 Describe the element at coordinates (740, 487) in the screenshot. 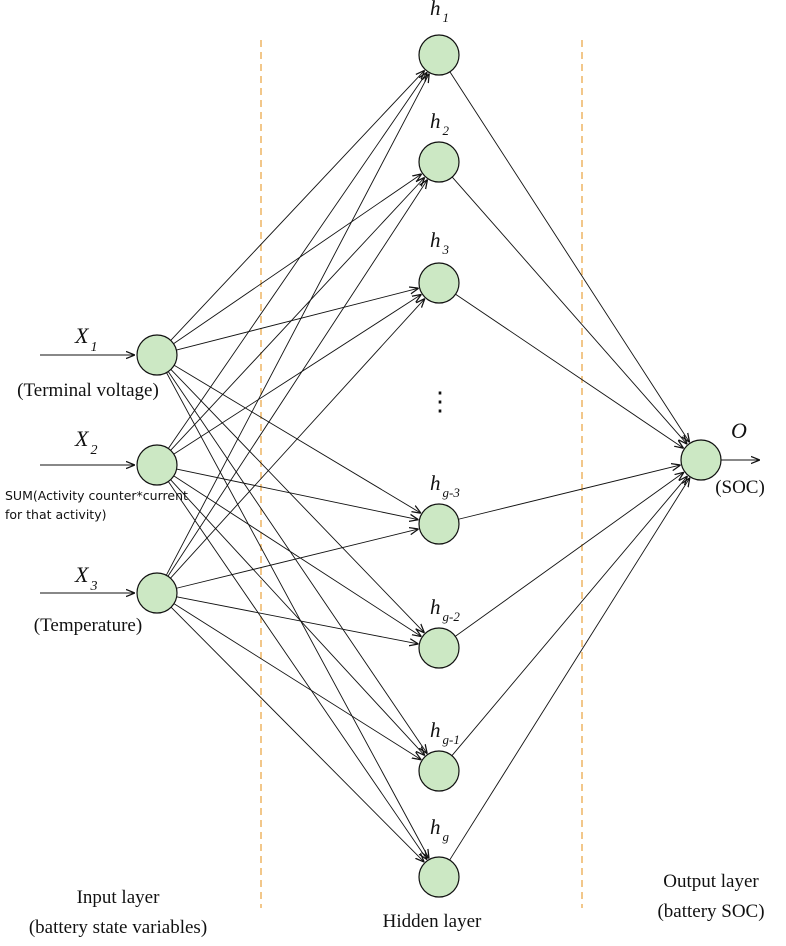

I see `output-caption: (SOC)` at that location.